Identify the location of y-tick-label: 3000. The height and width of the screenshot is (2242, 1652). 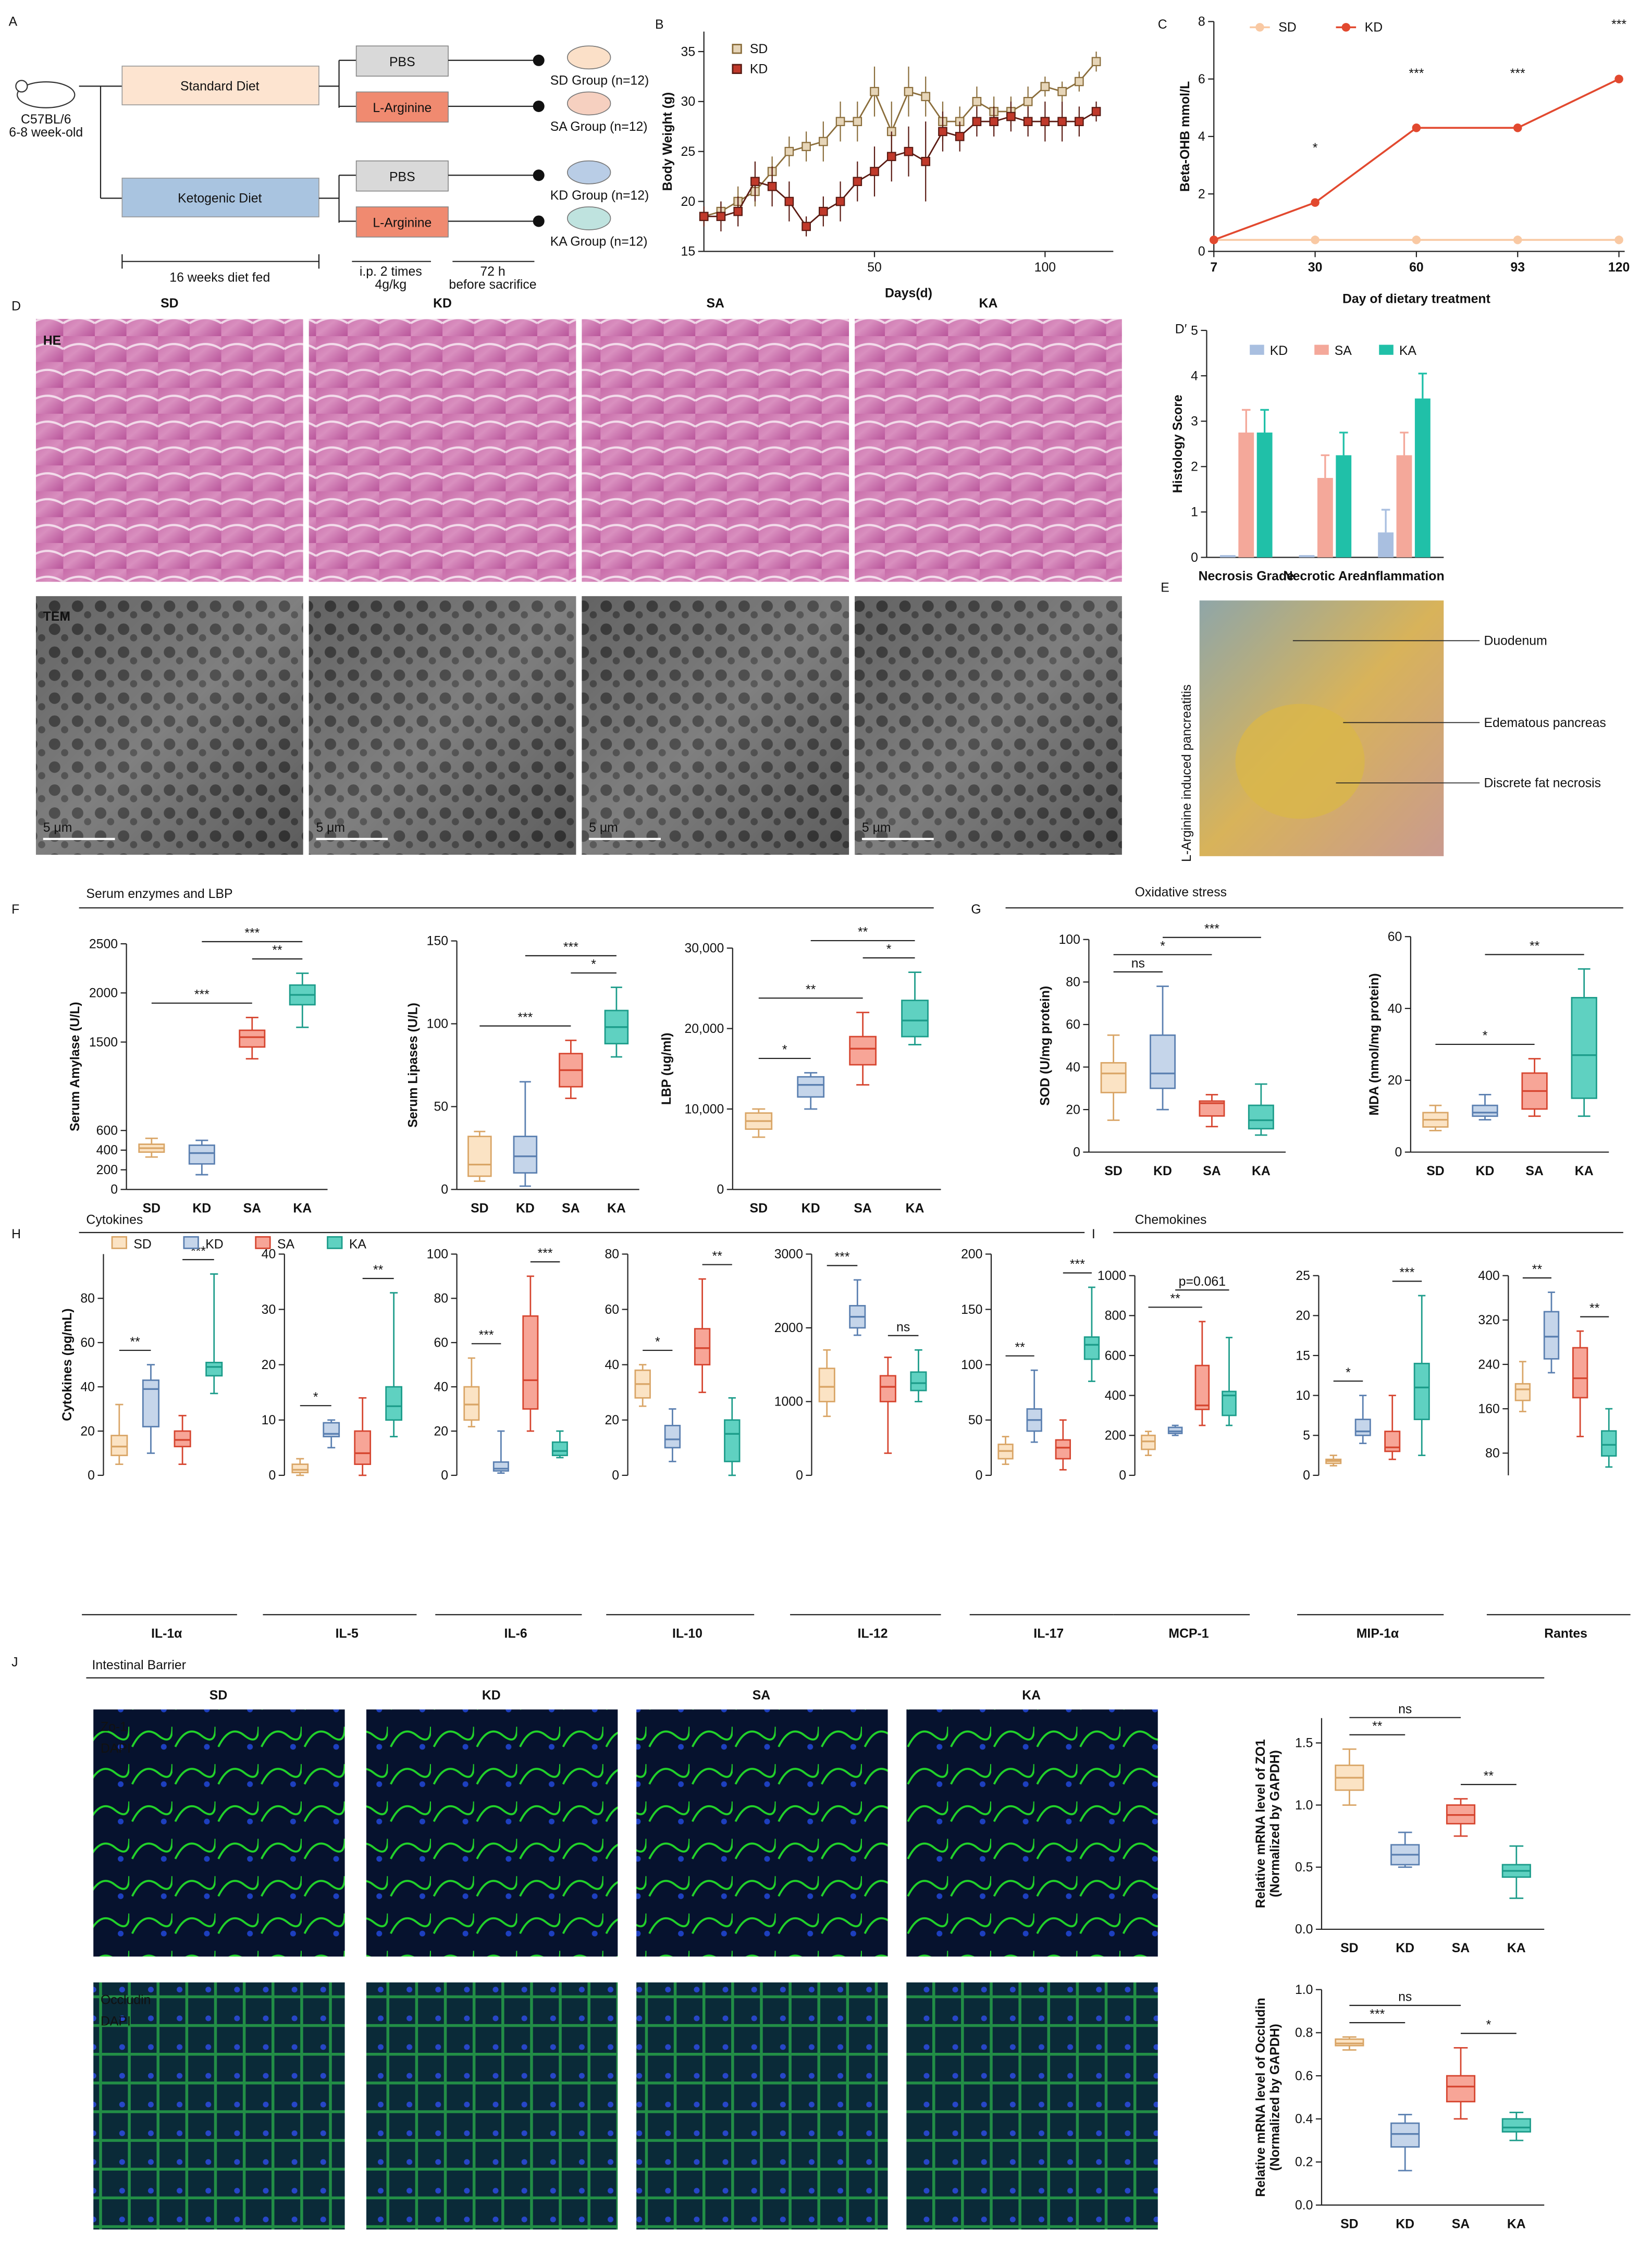
(788, 1255).